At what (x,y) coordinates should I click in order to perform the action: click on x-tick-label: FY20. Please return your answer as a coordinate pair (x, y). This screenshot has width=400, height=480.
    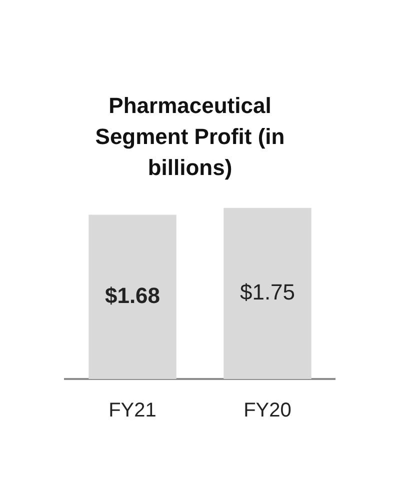
    Looking at the image, I should click on (268, 411).